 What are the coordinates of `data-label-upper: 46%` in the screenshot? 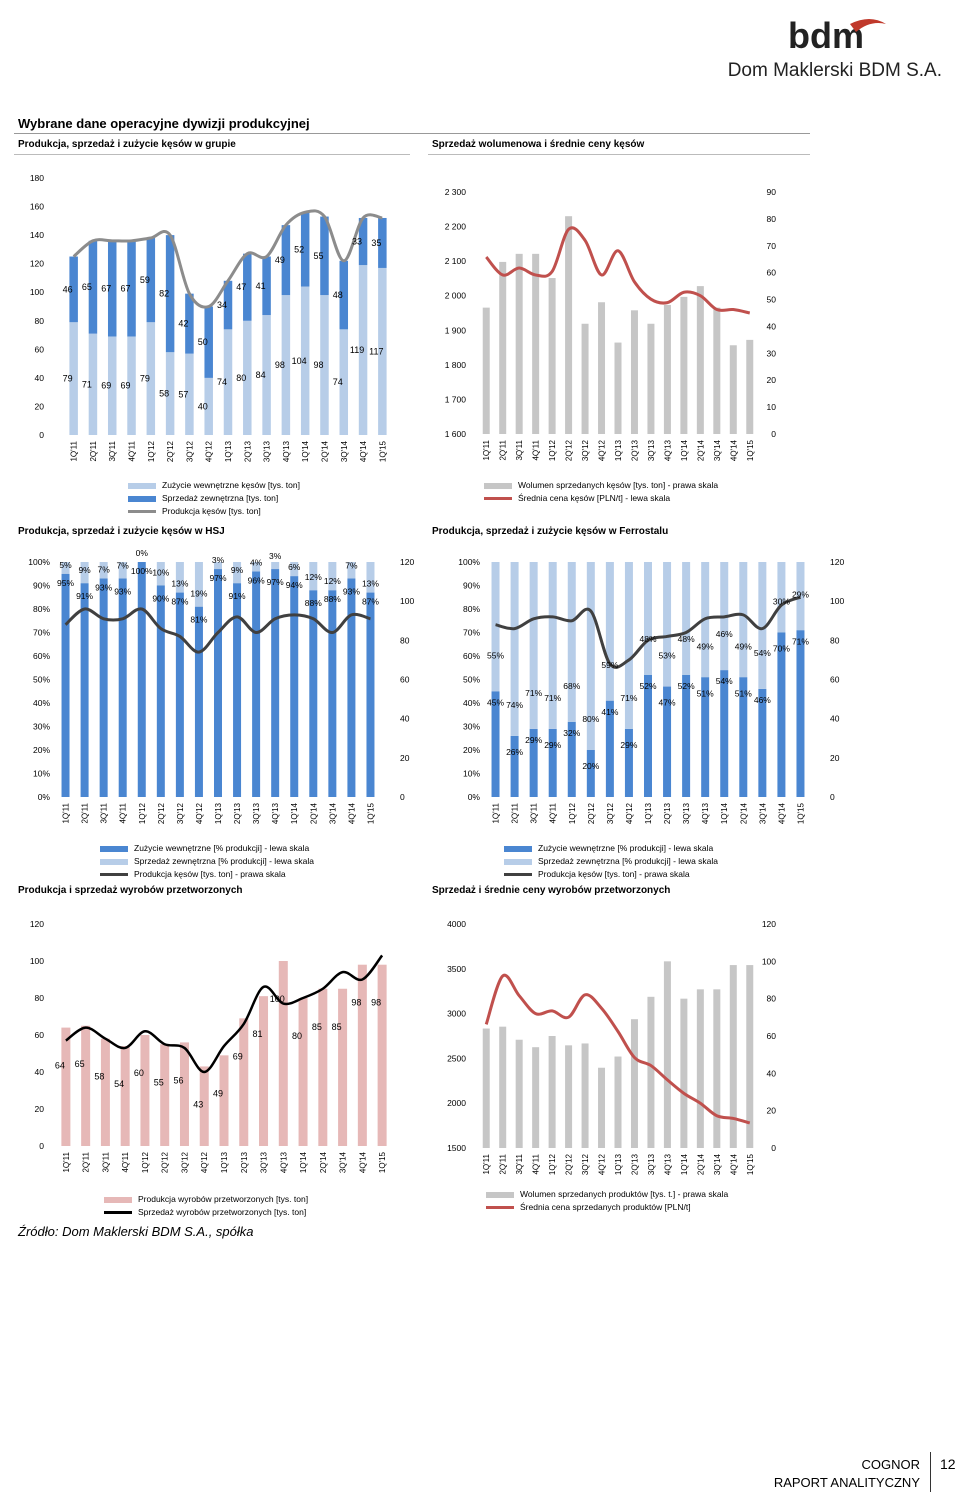 It's located at (724, 634).